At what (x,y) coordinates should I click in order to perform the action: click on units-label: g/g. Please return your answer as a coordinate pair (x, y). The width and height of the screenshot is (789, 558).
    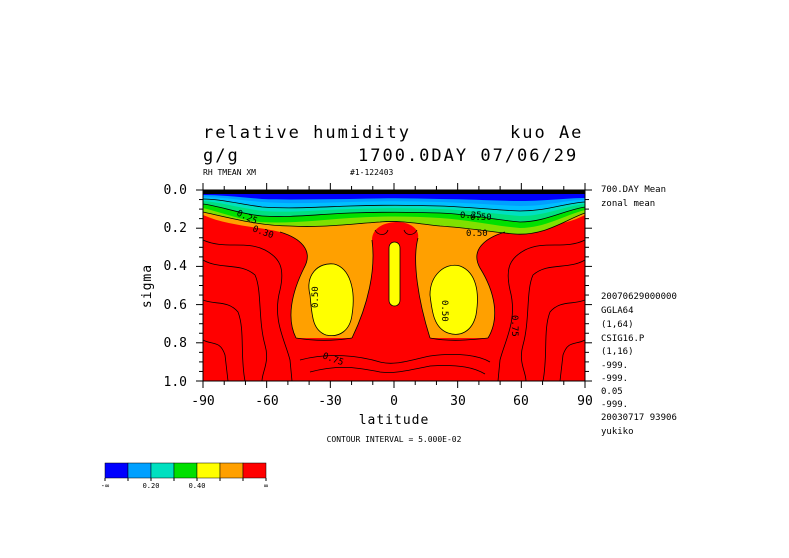
    Looking at the image, I should click on (221, 156).